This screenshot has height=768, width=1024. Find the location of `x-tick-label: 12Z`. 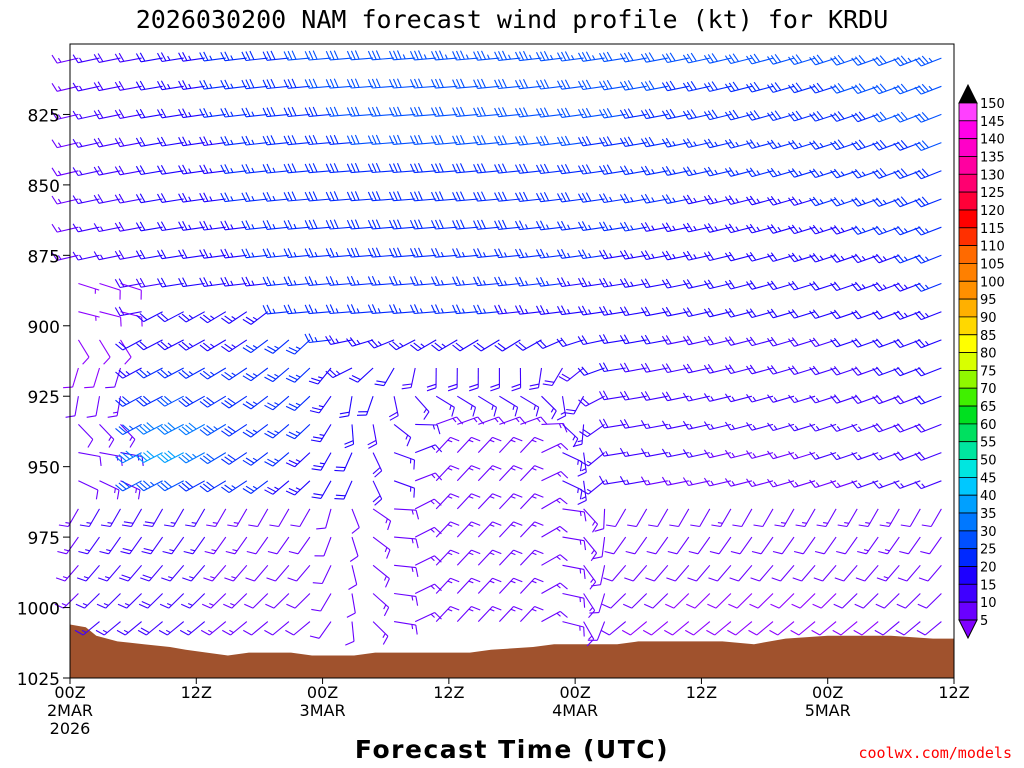

x-tick-label: 12Z is located at coordinates (196, 692).